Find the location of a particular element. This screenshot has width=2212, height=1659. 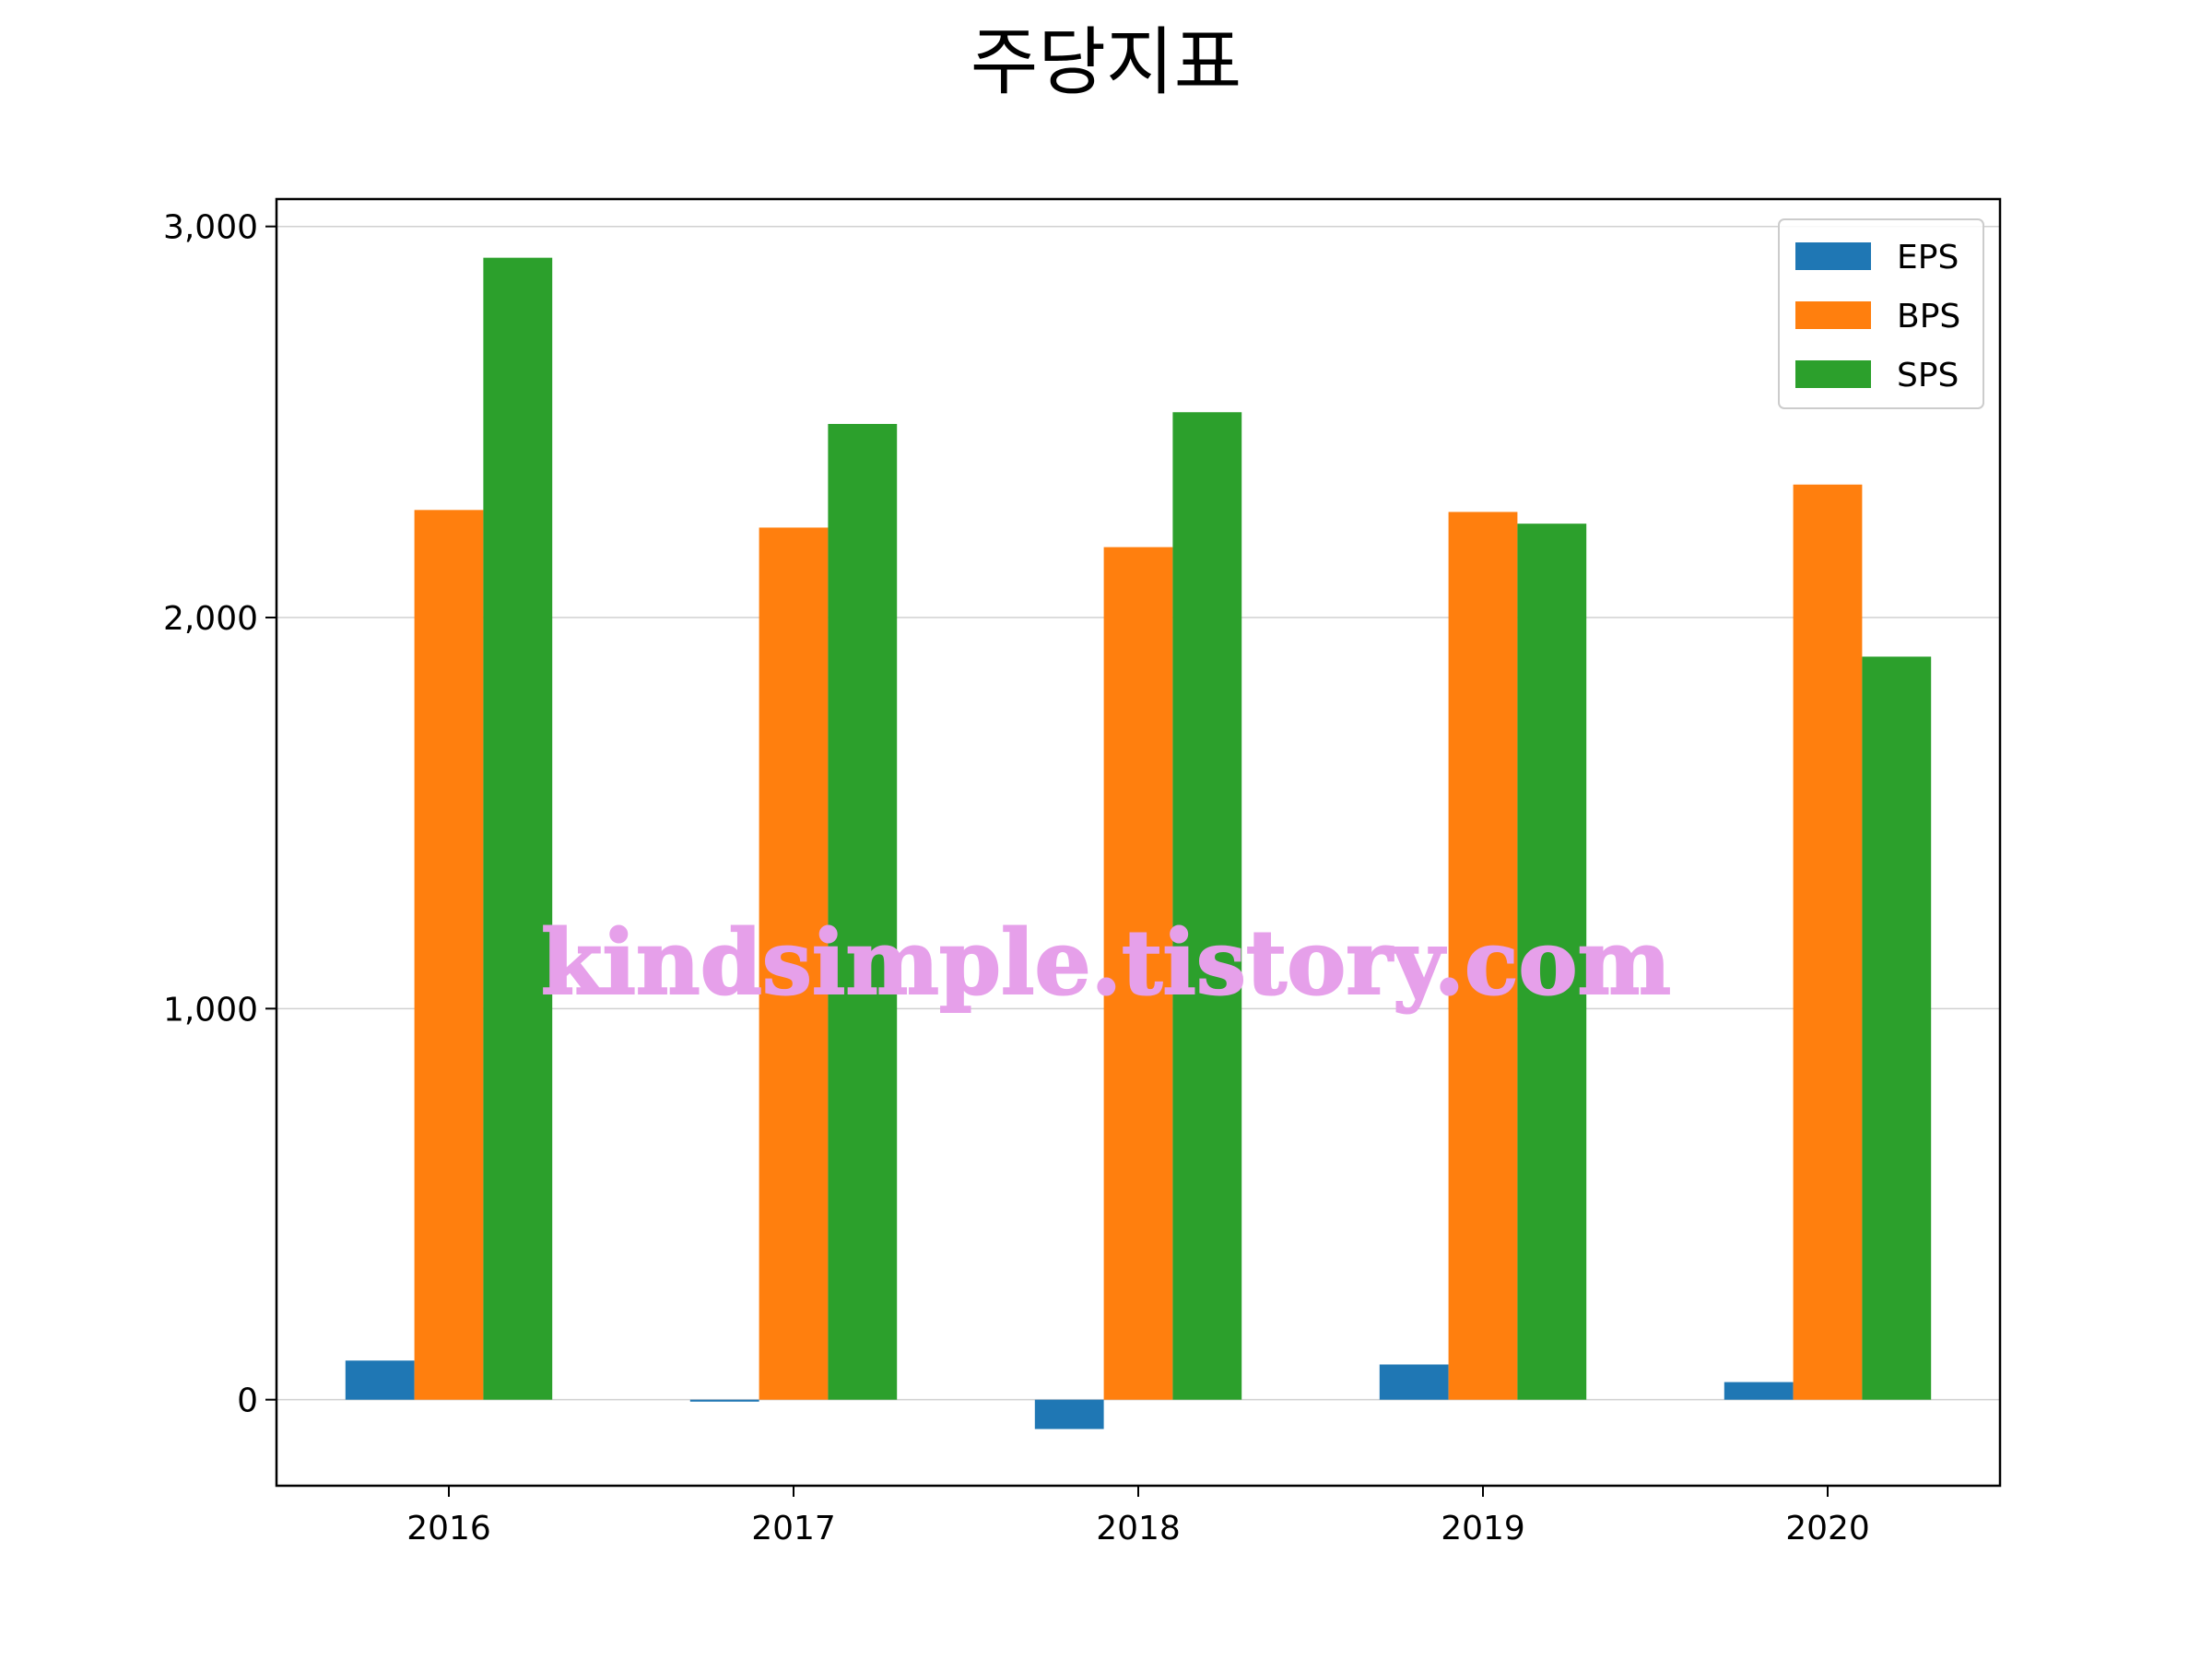

legend-label-bps: BPS is located at coordinates (1928, 316).